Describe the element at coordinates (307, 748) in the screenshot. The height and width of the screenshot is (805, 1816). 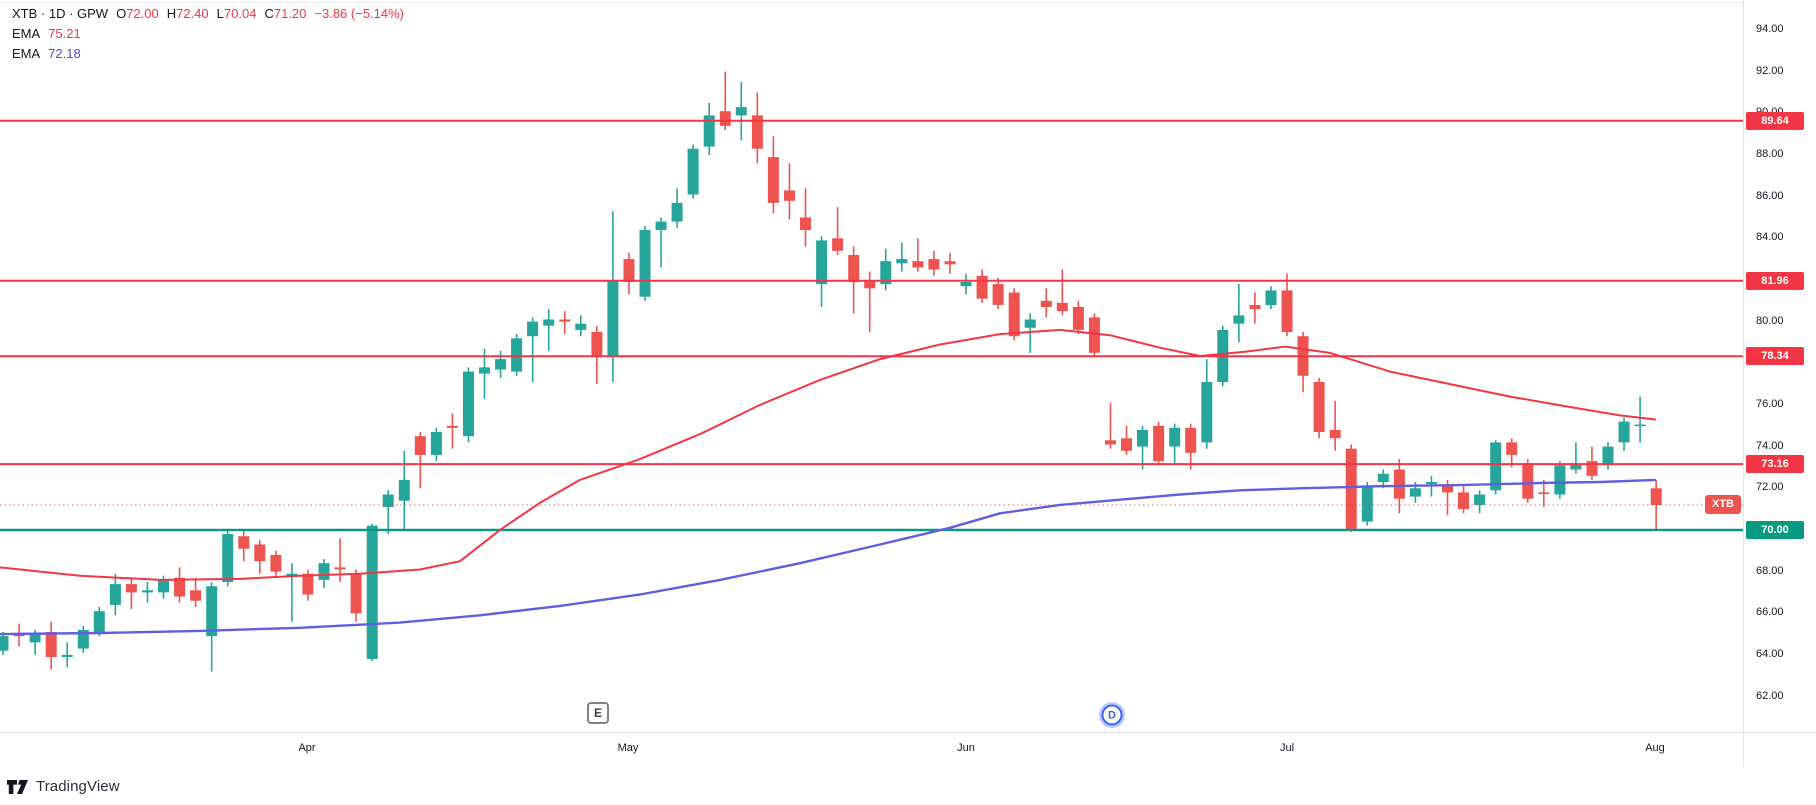
I see `month-label-Apr: Apr` at that location.